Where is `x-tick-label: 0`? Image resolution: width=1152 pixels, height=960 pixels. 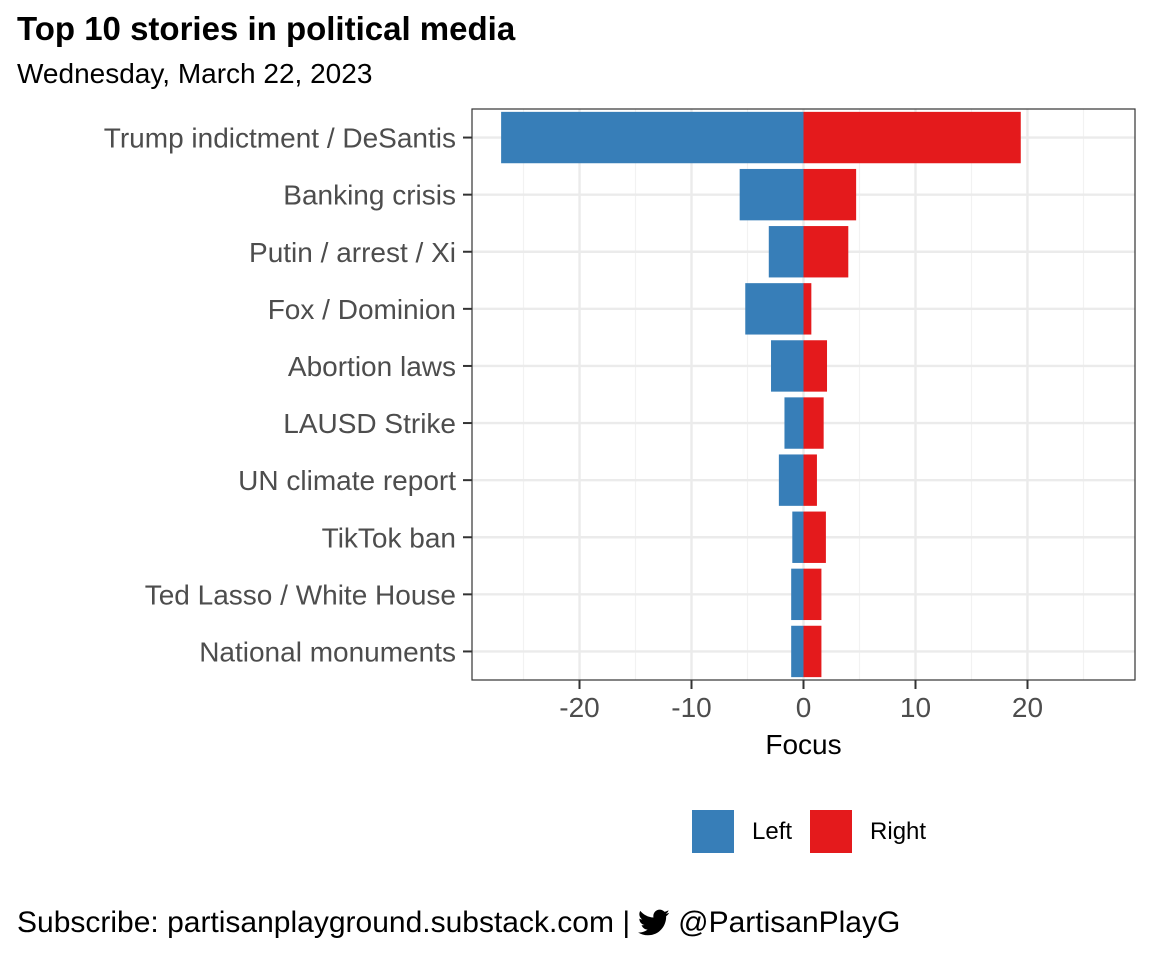
x-tick-label: 0 is located at coordinates (804, 707).